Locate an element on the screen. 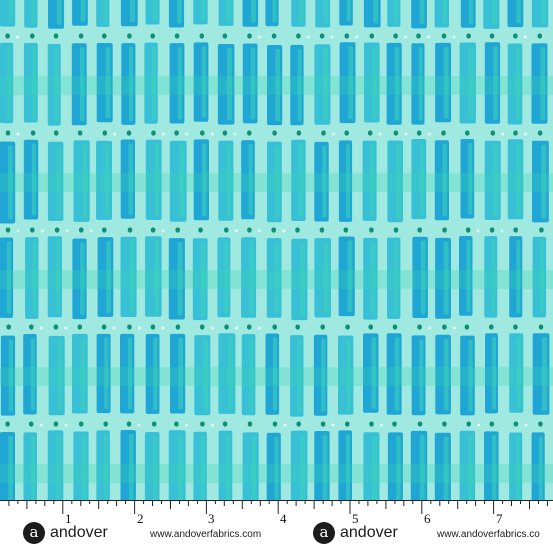  brand-url: www.andoverfabrics.com is located at coordinates (206, 534).